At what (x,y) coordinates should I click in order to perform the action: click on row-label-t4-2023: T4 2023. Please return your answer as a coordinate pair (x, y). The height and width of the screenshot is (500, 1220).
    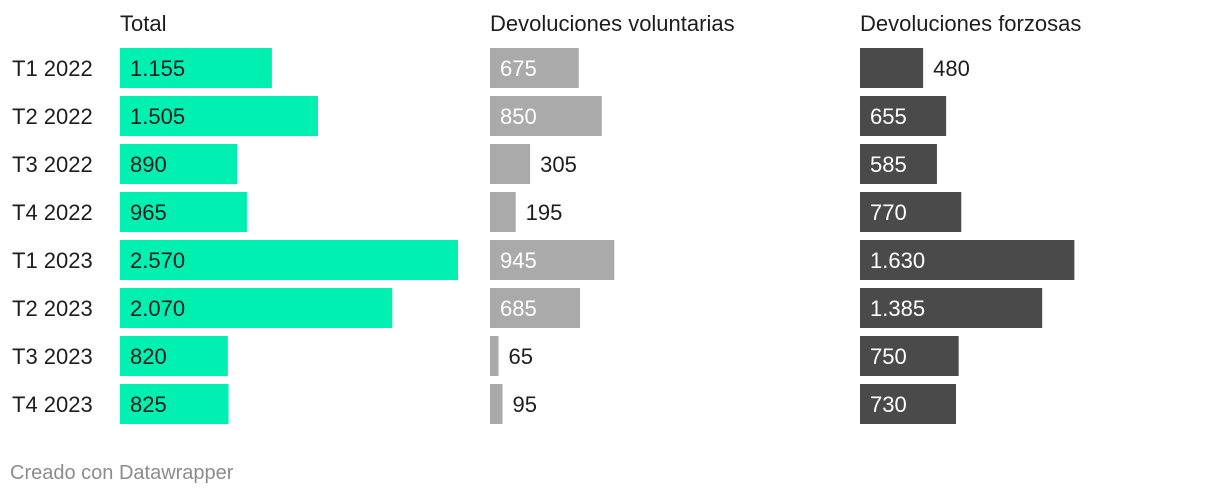
    Looking at the image, I should click on (52, 404).